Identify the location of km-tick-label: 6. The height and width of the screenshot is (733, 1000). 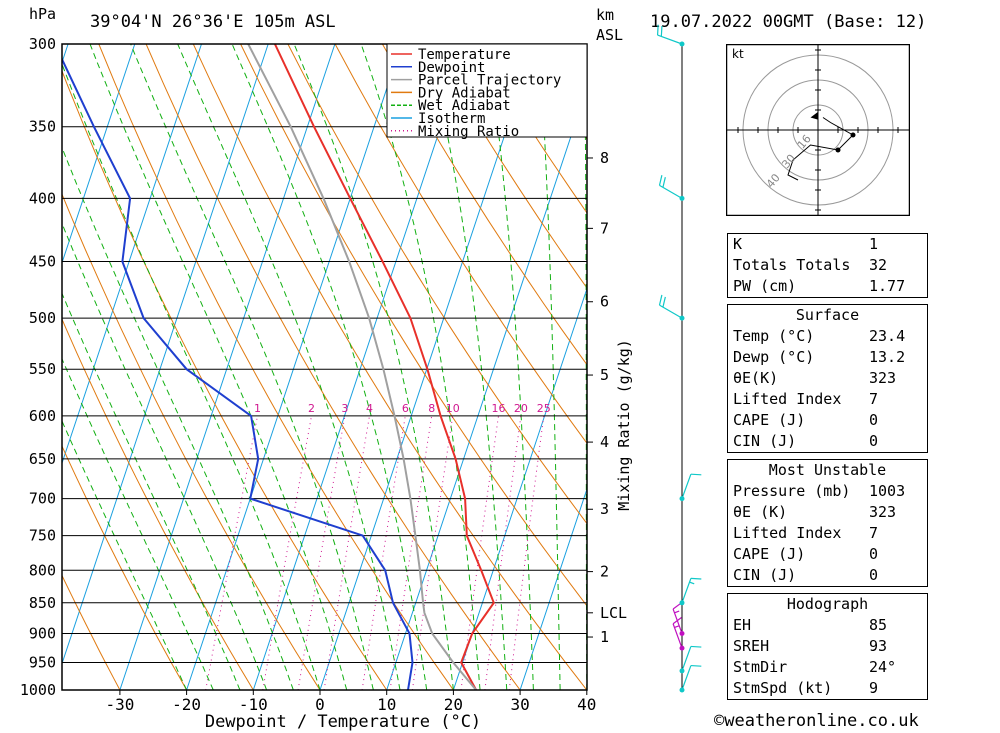
(604, 302).